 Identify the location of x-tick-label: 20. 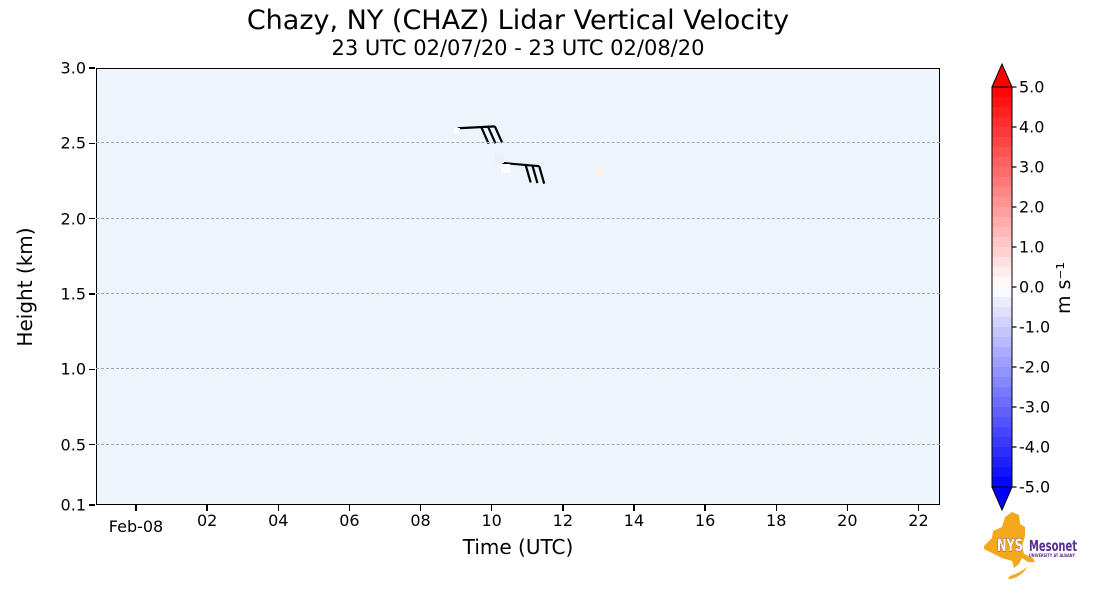
(847, 520).